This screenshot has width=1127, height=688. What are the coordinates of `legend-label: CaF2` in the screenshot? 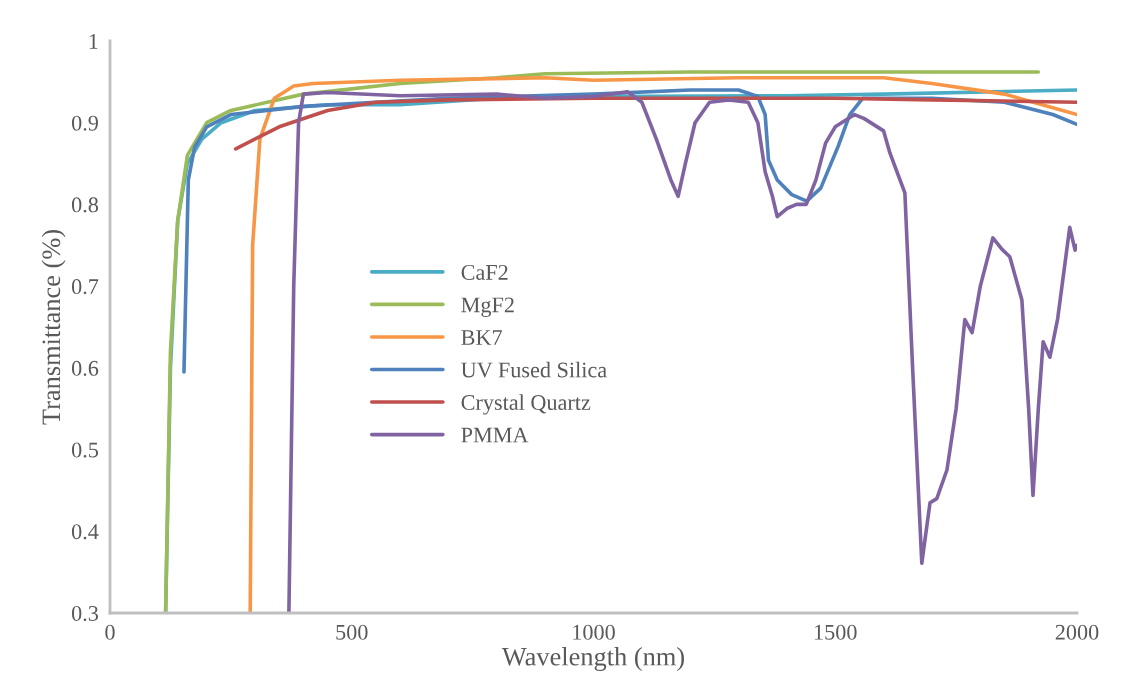 It's located at (484, 272).